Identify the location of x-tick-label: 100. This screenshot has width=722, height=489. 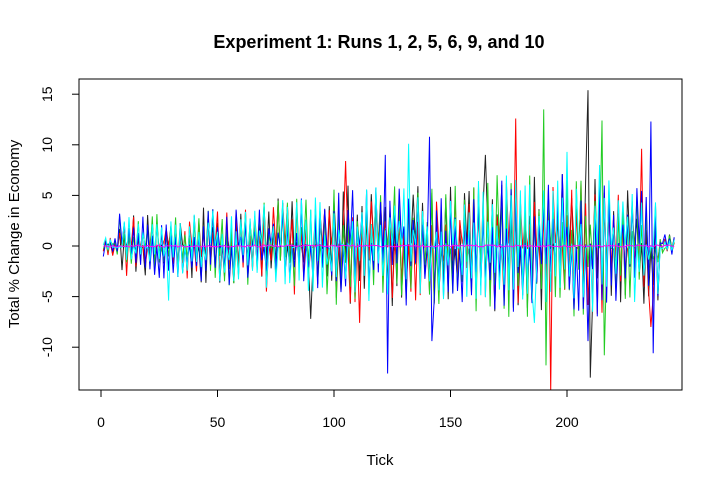
(334, 422).